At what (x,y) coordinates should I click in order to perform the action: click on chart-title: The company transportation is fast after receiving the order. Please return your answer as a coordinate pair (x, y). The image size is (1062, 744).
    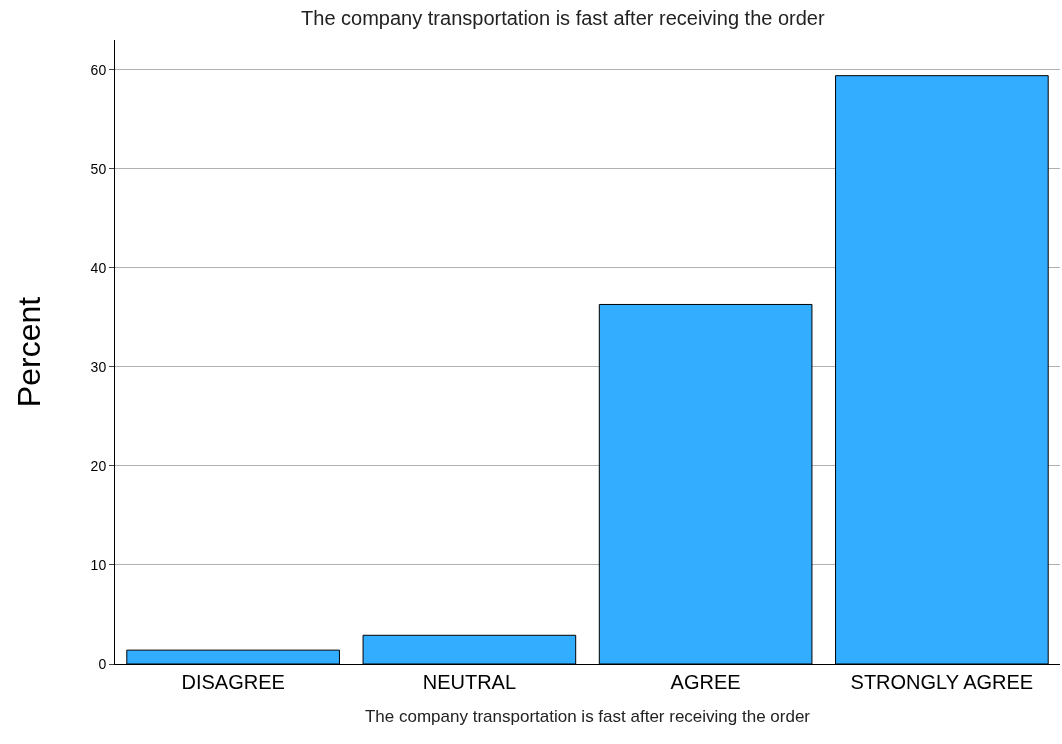
    Looking at the image, I should click on (563, 18).